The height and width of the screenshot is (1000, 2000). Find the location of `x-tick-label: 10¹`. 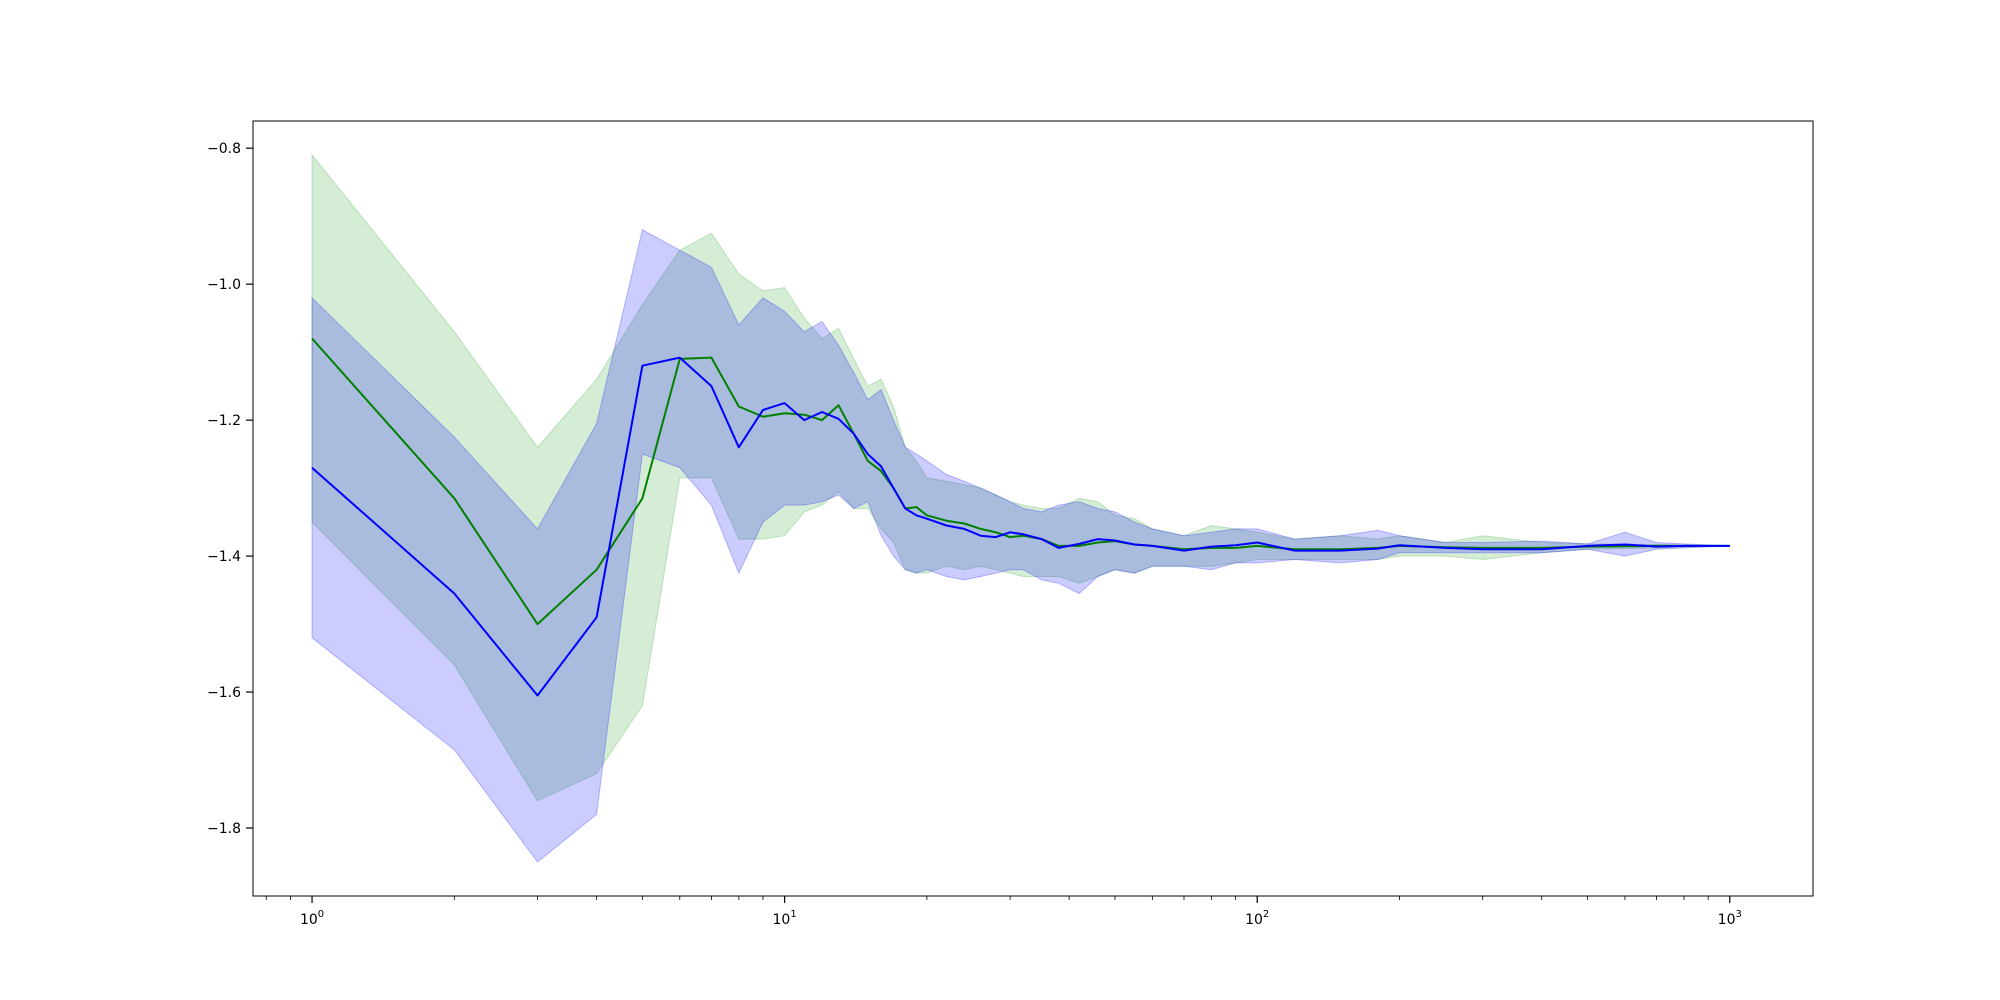

x-tick-label: 10¹ is located at coordinates (785, 918).